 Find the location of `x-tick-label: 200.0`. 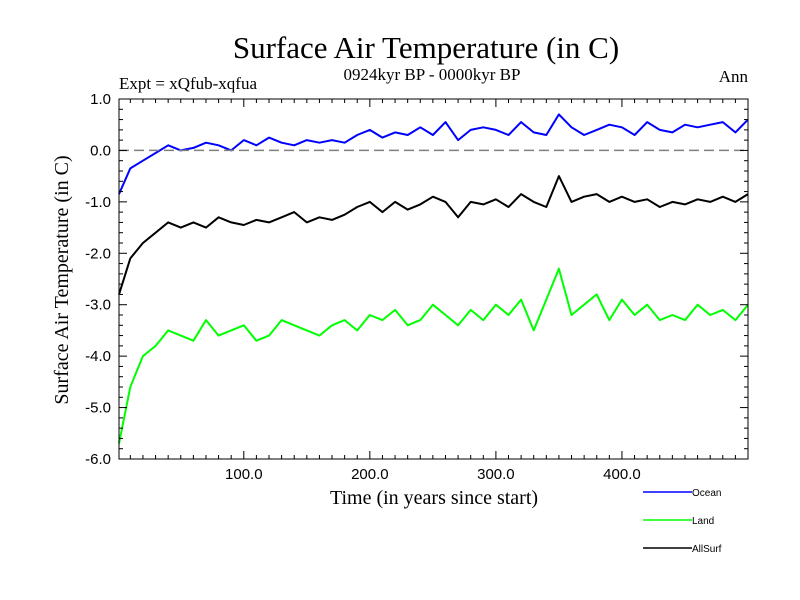

x-tick-label: 200.0 is located at coordinates (370, 474).